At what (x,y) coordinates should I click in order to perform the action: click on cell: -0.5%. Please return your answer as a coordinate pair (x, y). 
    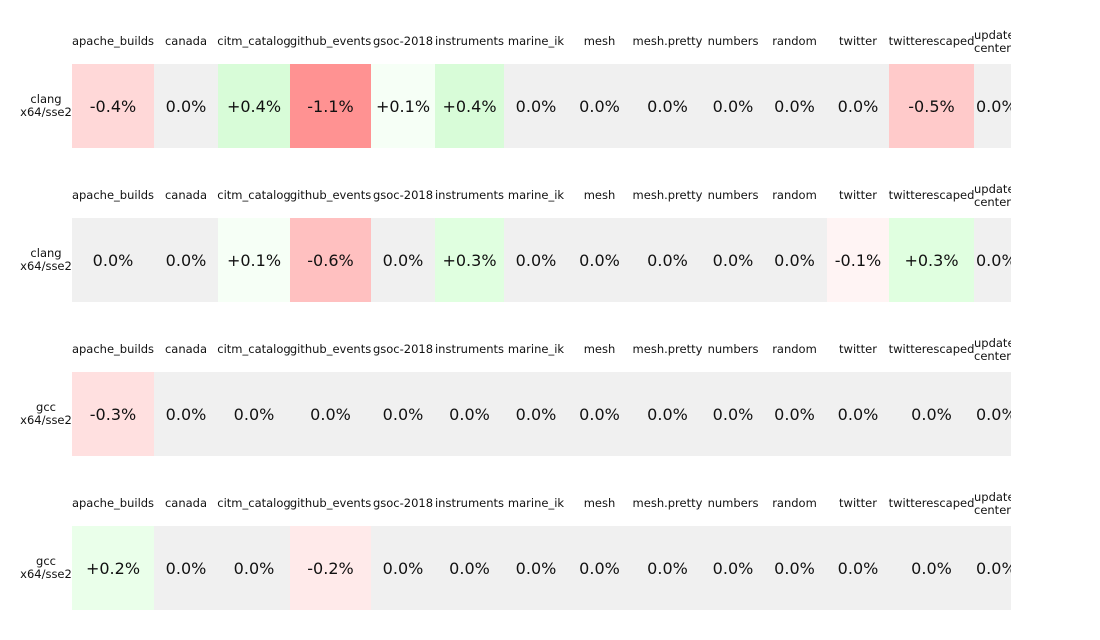
    Looking at the image, I should click on (931, 106).